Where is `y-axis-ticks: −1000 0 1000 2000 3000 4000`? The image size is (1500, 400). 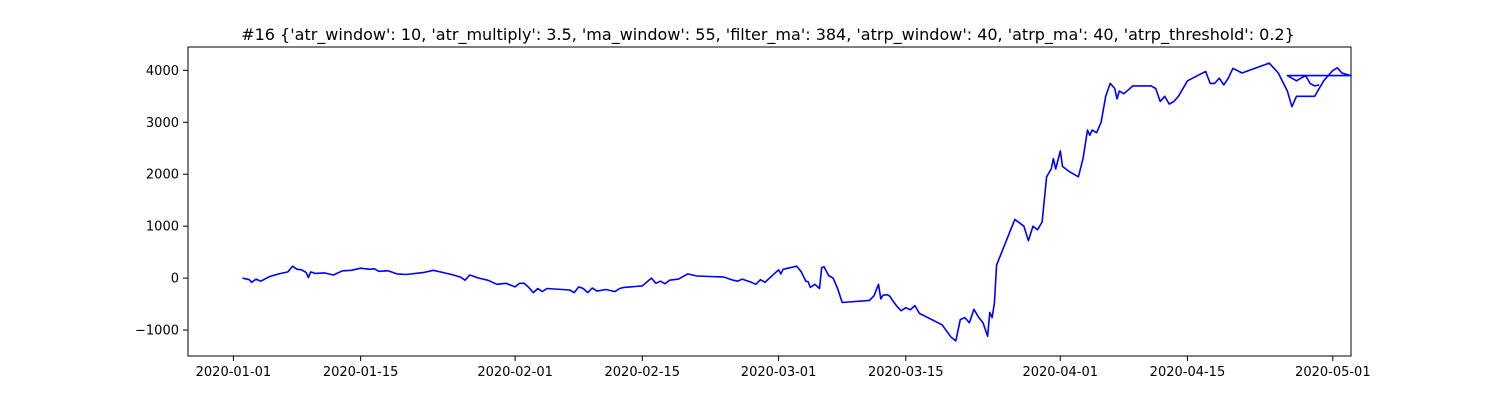 y-axis-ticks: −1000 0 1000 2000 3000 4000 is located at coordinates (161, 201).